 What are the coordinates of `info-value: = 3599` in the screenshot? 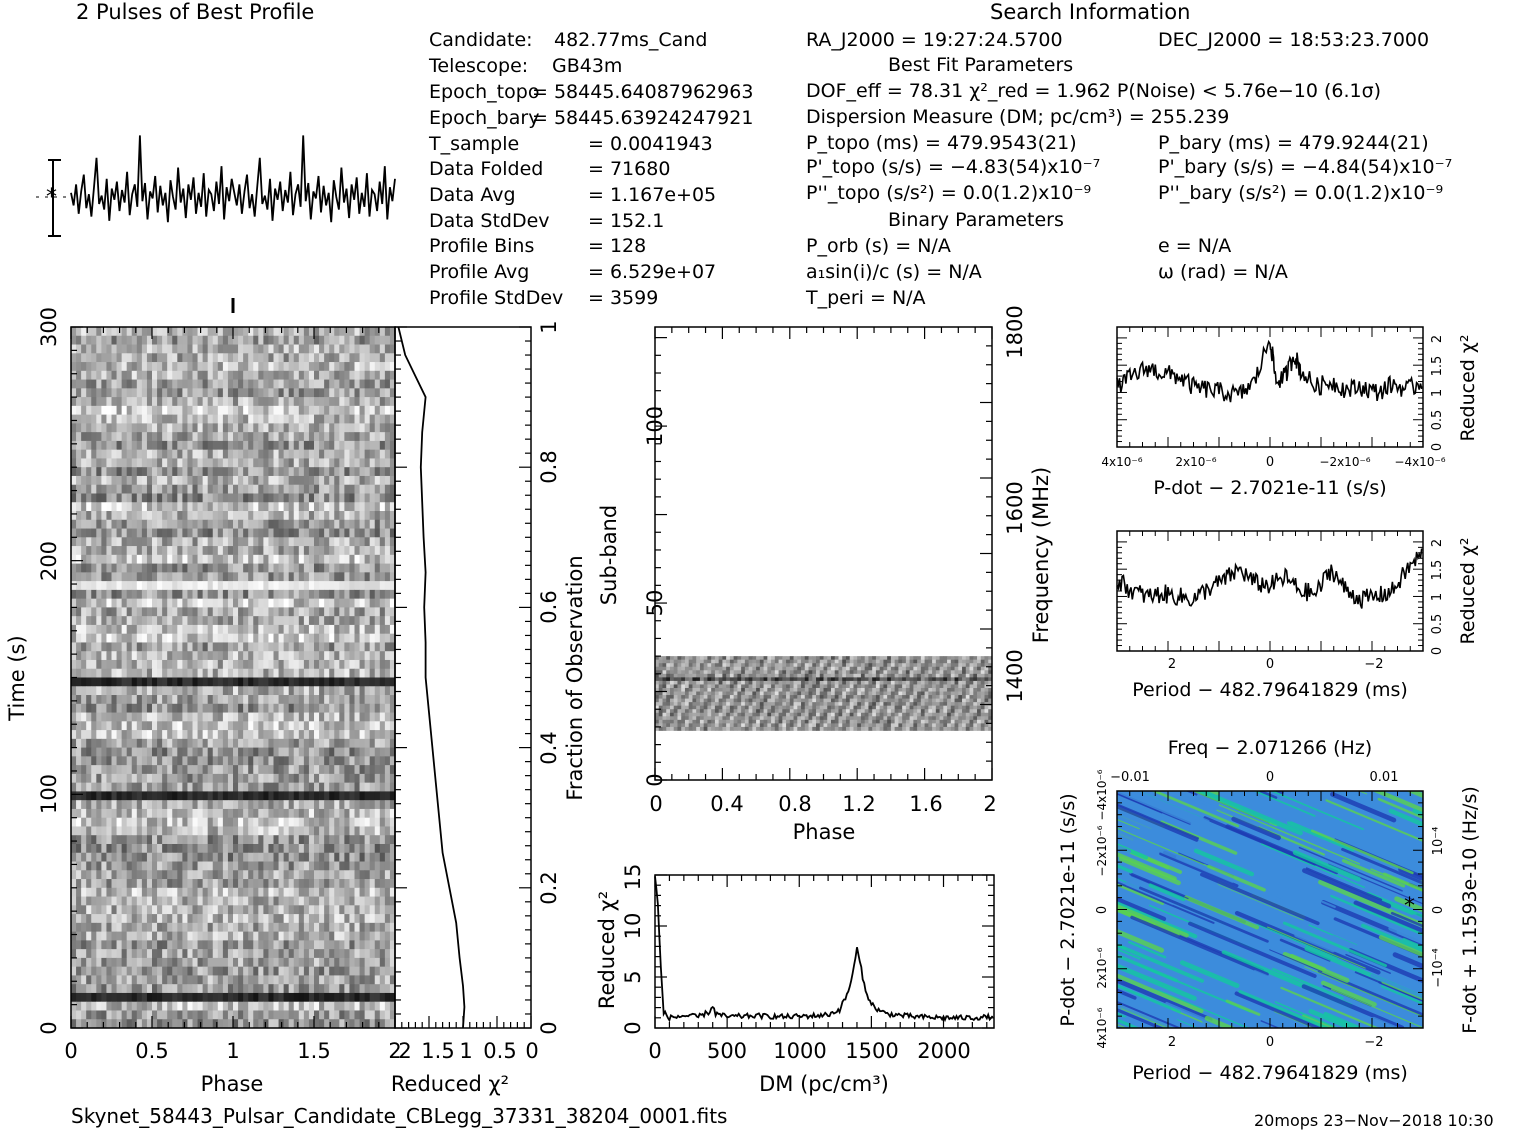 It's located at (623, 298).